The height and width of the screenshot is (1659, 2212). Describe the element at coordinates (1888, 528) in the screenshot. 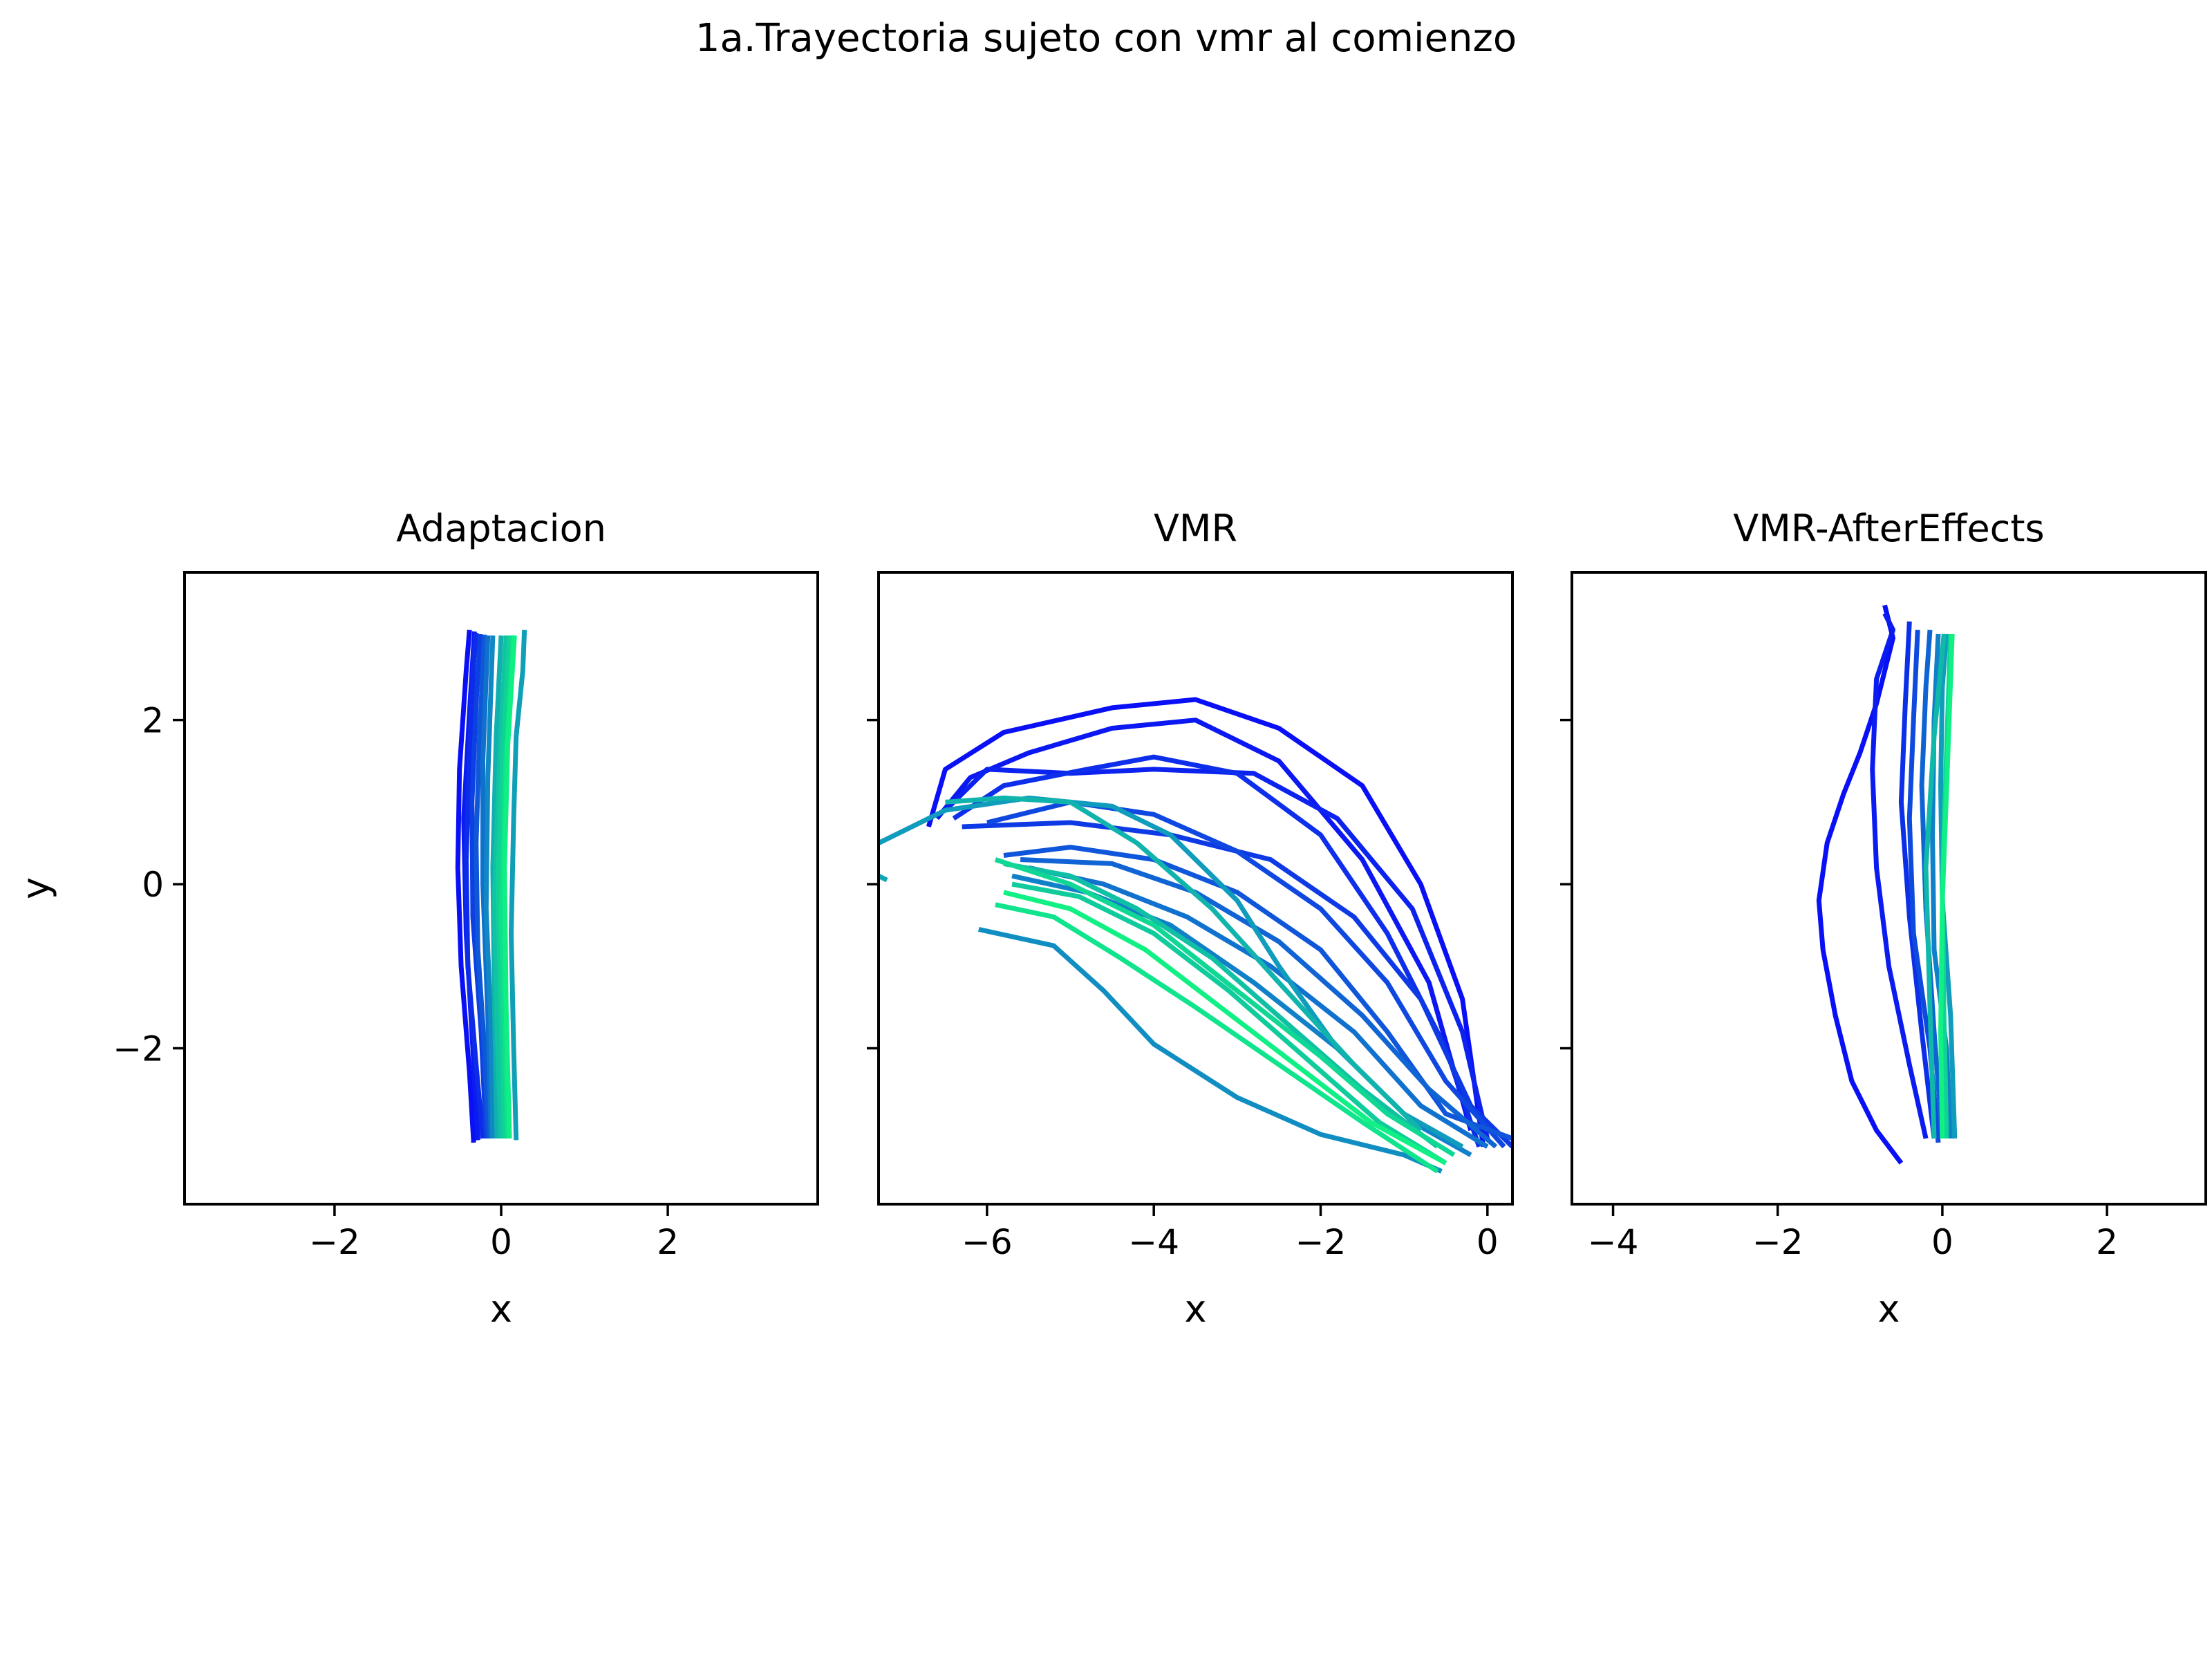

I see `subplot-title: VMR-AfterEffects` at that location.